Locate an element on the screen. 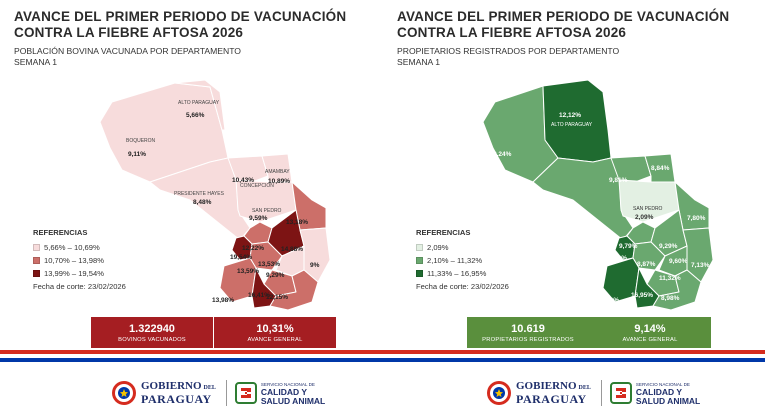 This screenshot has height=419, width=765. svg-text: 9,90% is located at coordinates (550, 199).